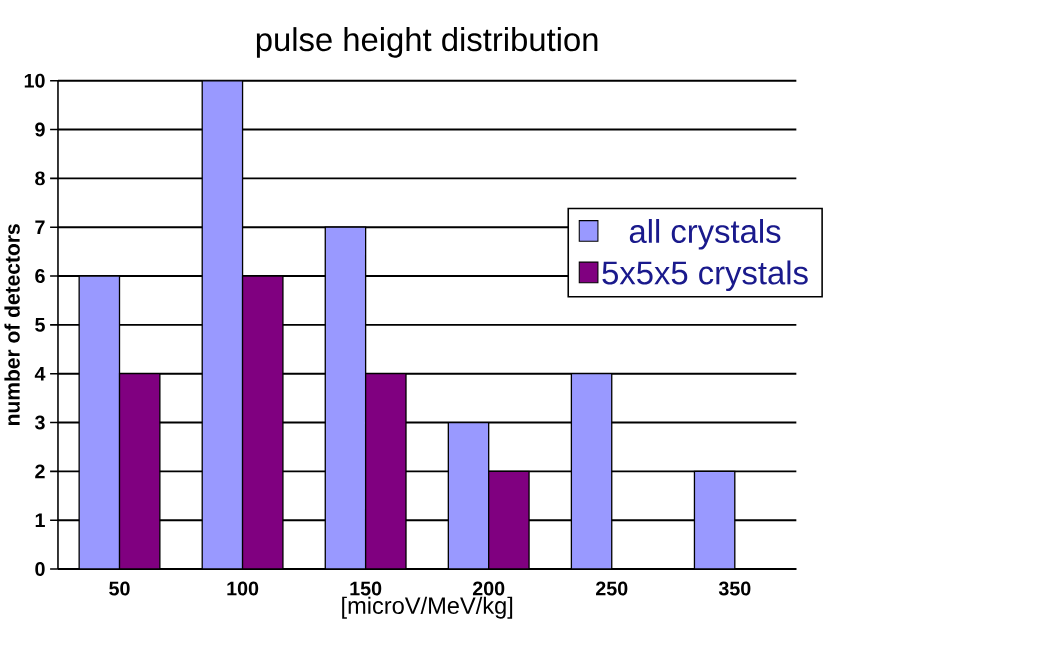 The image size is (1039, 651). Describe the element at coordinates (366, 588) in the screenshot. I see `x-tick-label: 150` at that location.